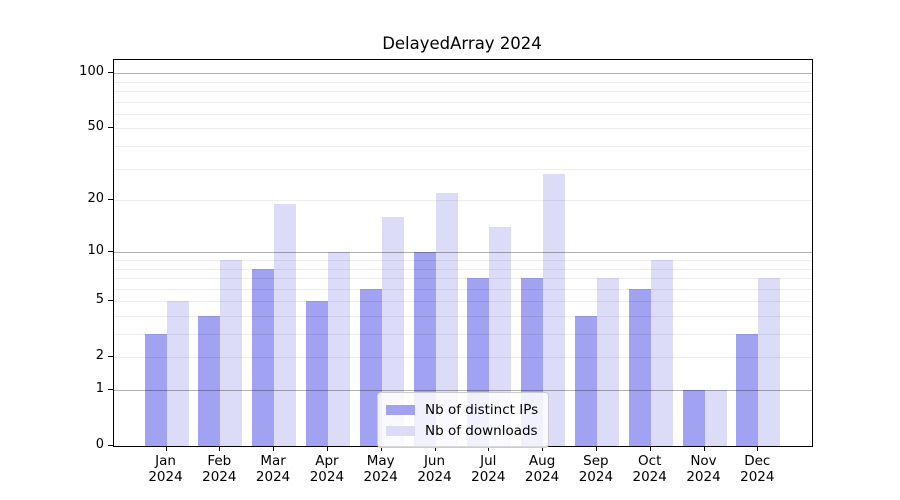  Describe the element at coordinates (327, 461) in the screenshot. I see `x-axis-label-month: Apr` at that location.